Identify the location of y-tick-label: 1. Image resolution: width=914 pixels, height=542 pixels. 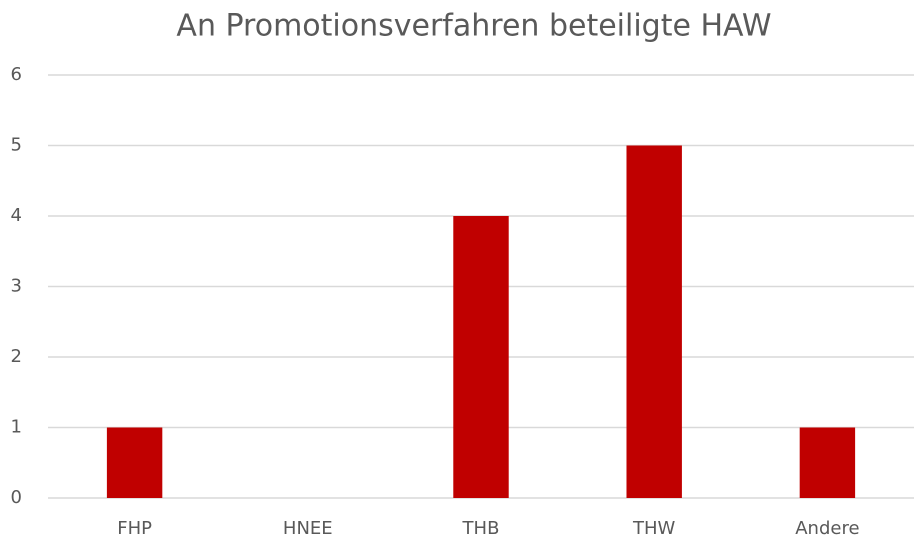
(16, 427).